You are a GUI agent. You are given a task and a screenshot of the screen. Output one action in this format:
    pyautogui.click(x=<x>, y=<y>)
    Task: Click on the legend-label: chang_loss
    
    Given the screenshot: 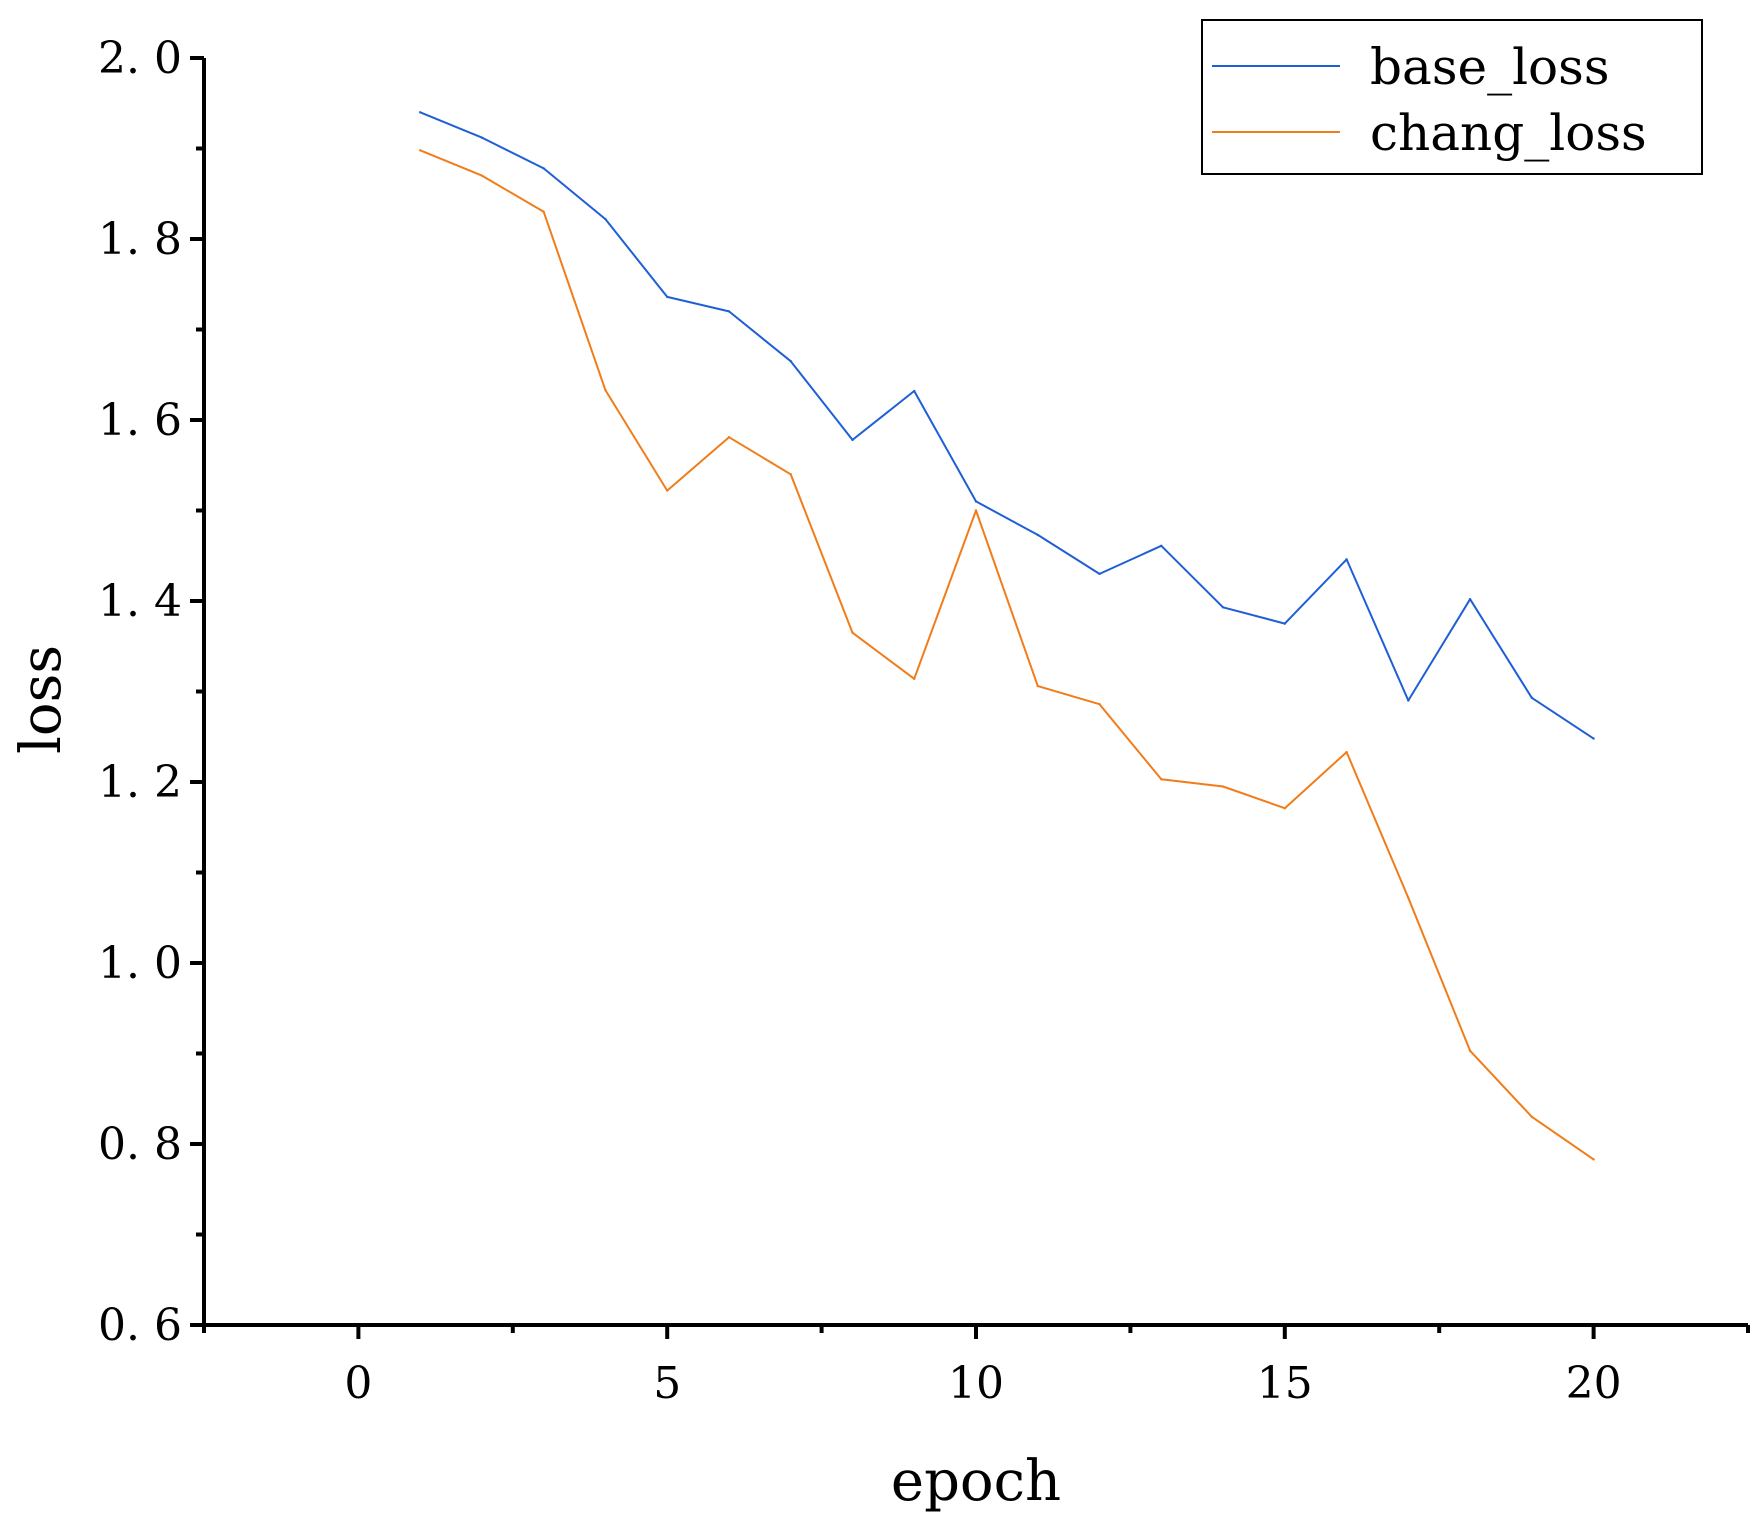 What is the action you would take?
    pyautogui.click(x=1508, y=133)
    